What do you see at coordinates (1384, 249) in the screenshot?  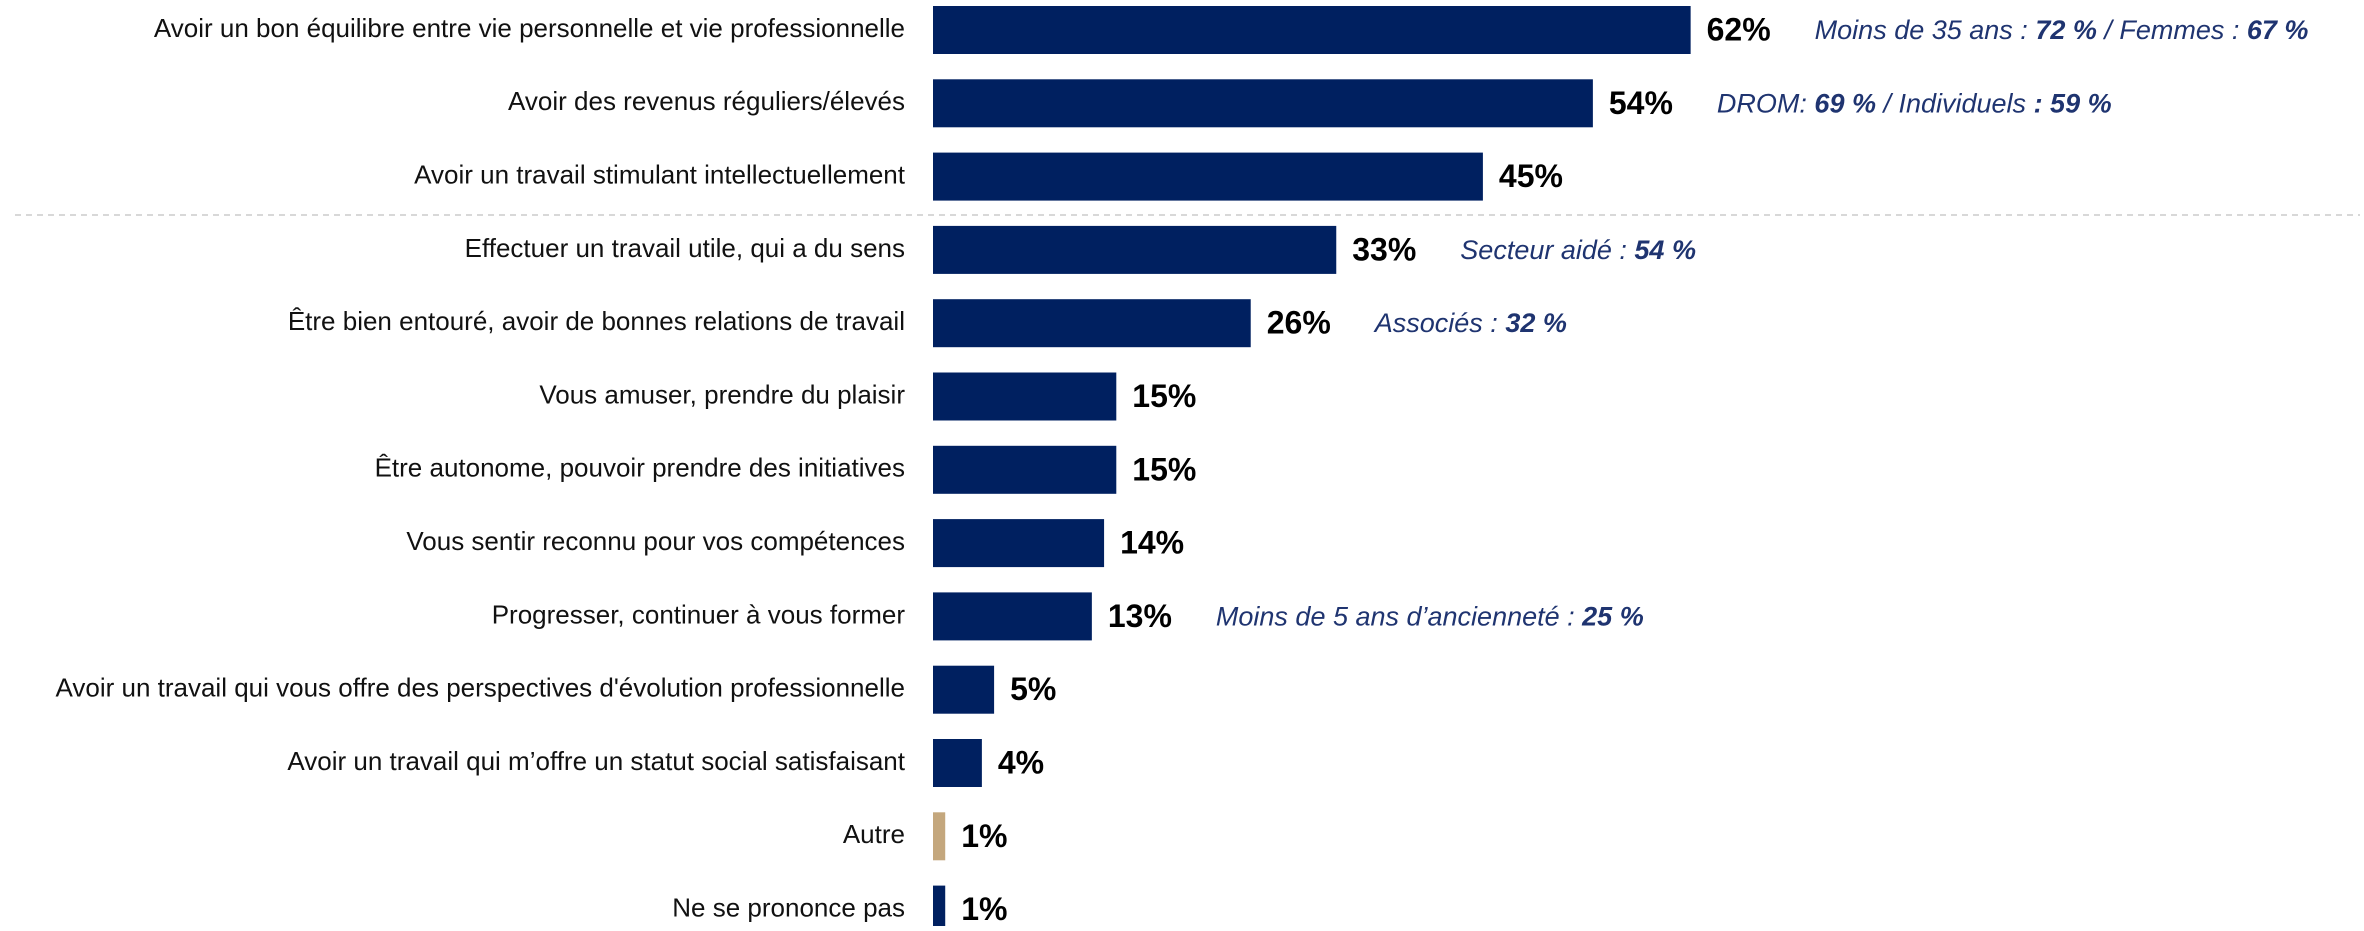 I see `value-label: 33%` at bounding box center [1384, 249].